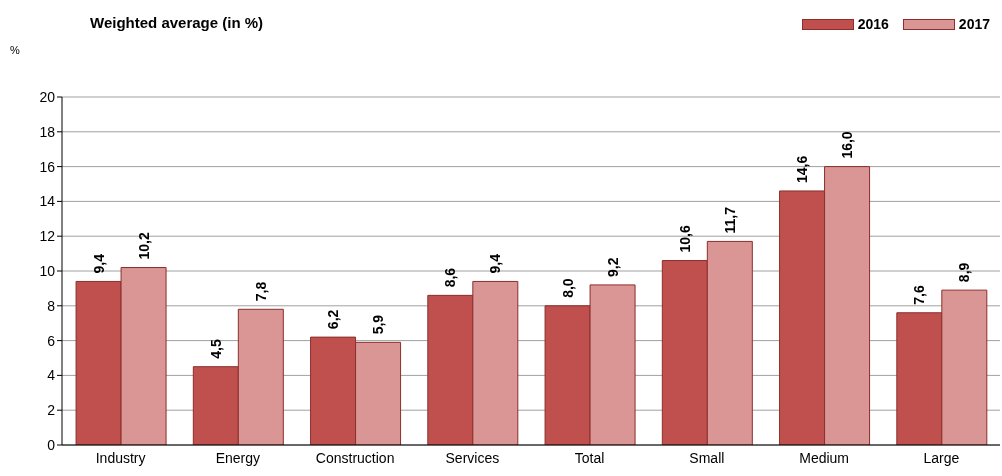  What do you see at coordinates (238, 457) in the screenshot?
I see `x-tick-label: Energy` at bounding box center [238, 457].